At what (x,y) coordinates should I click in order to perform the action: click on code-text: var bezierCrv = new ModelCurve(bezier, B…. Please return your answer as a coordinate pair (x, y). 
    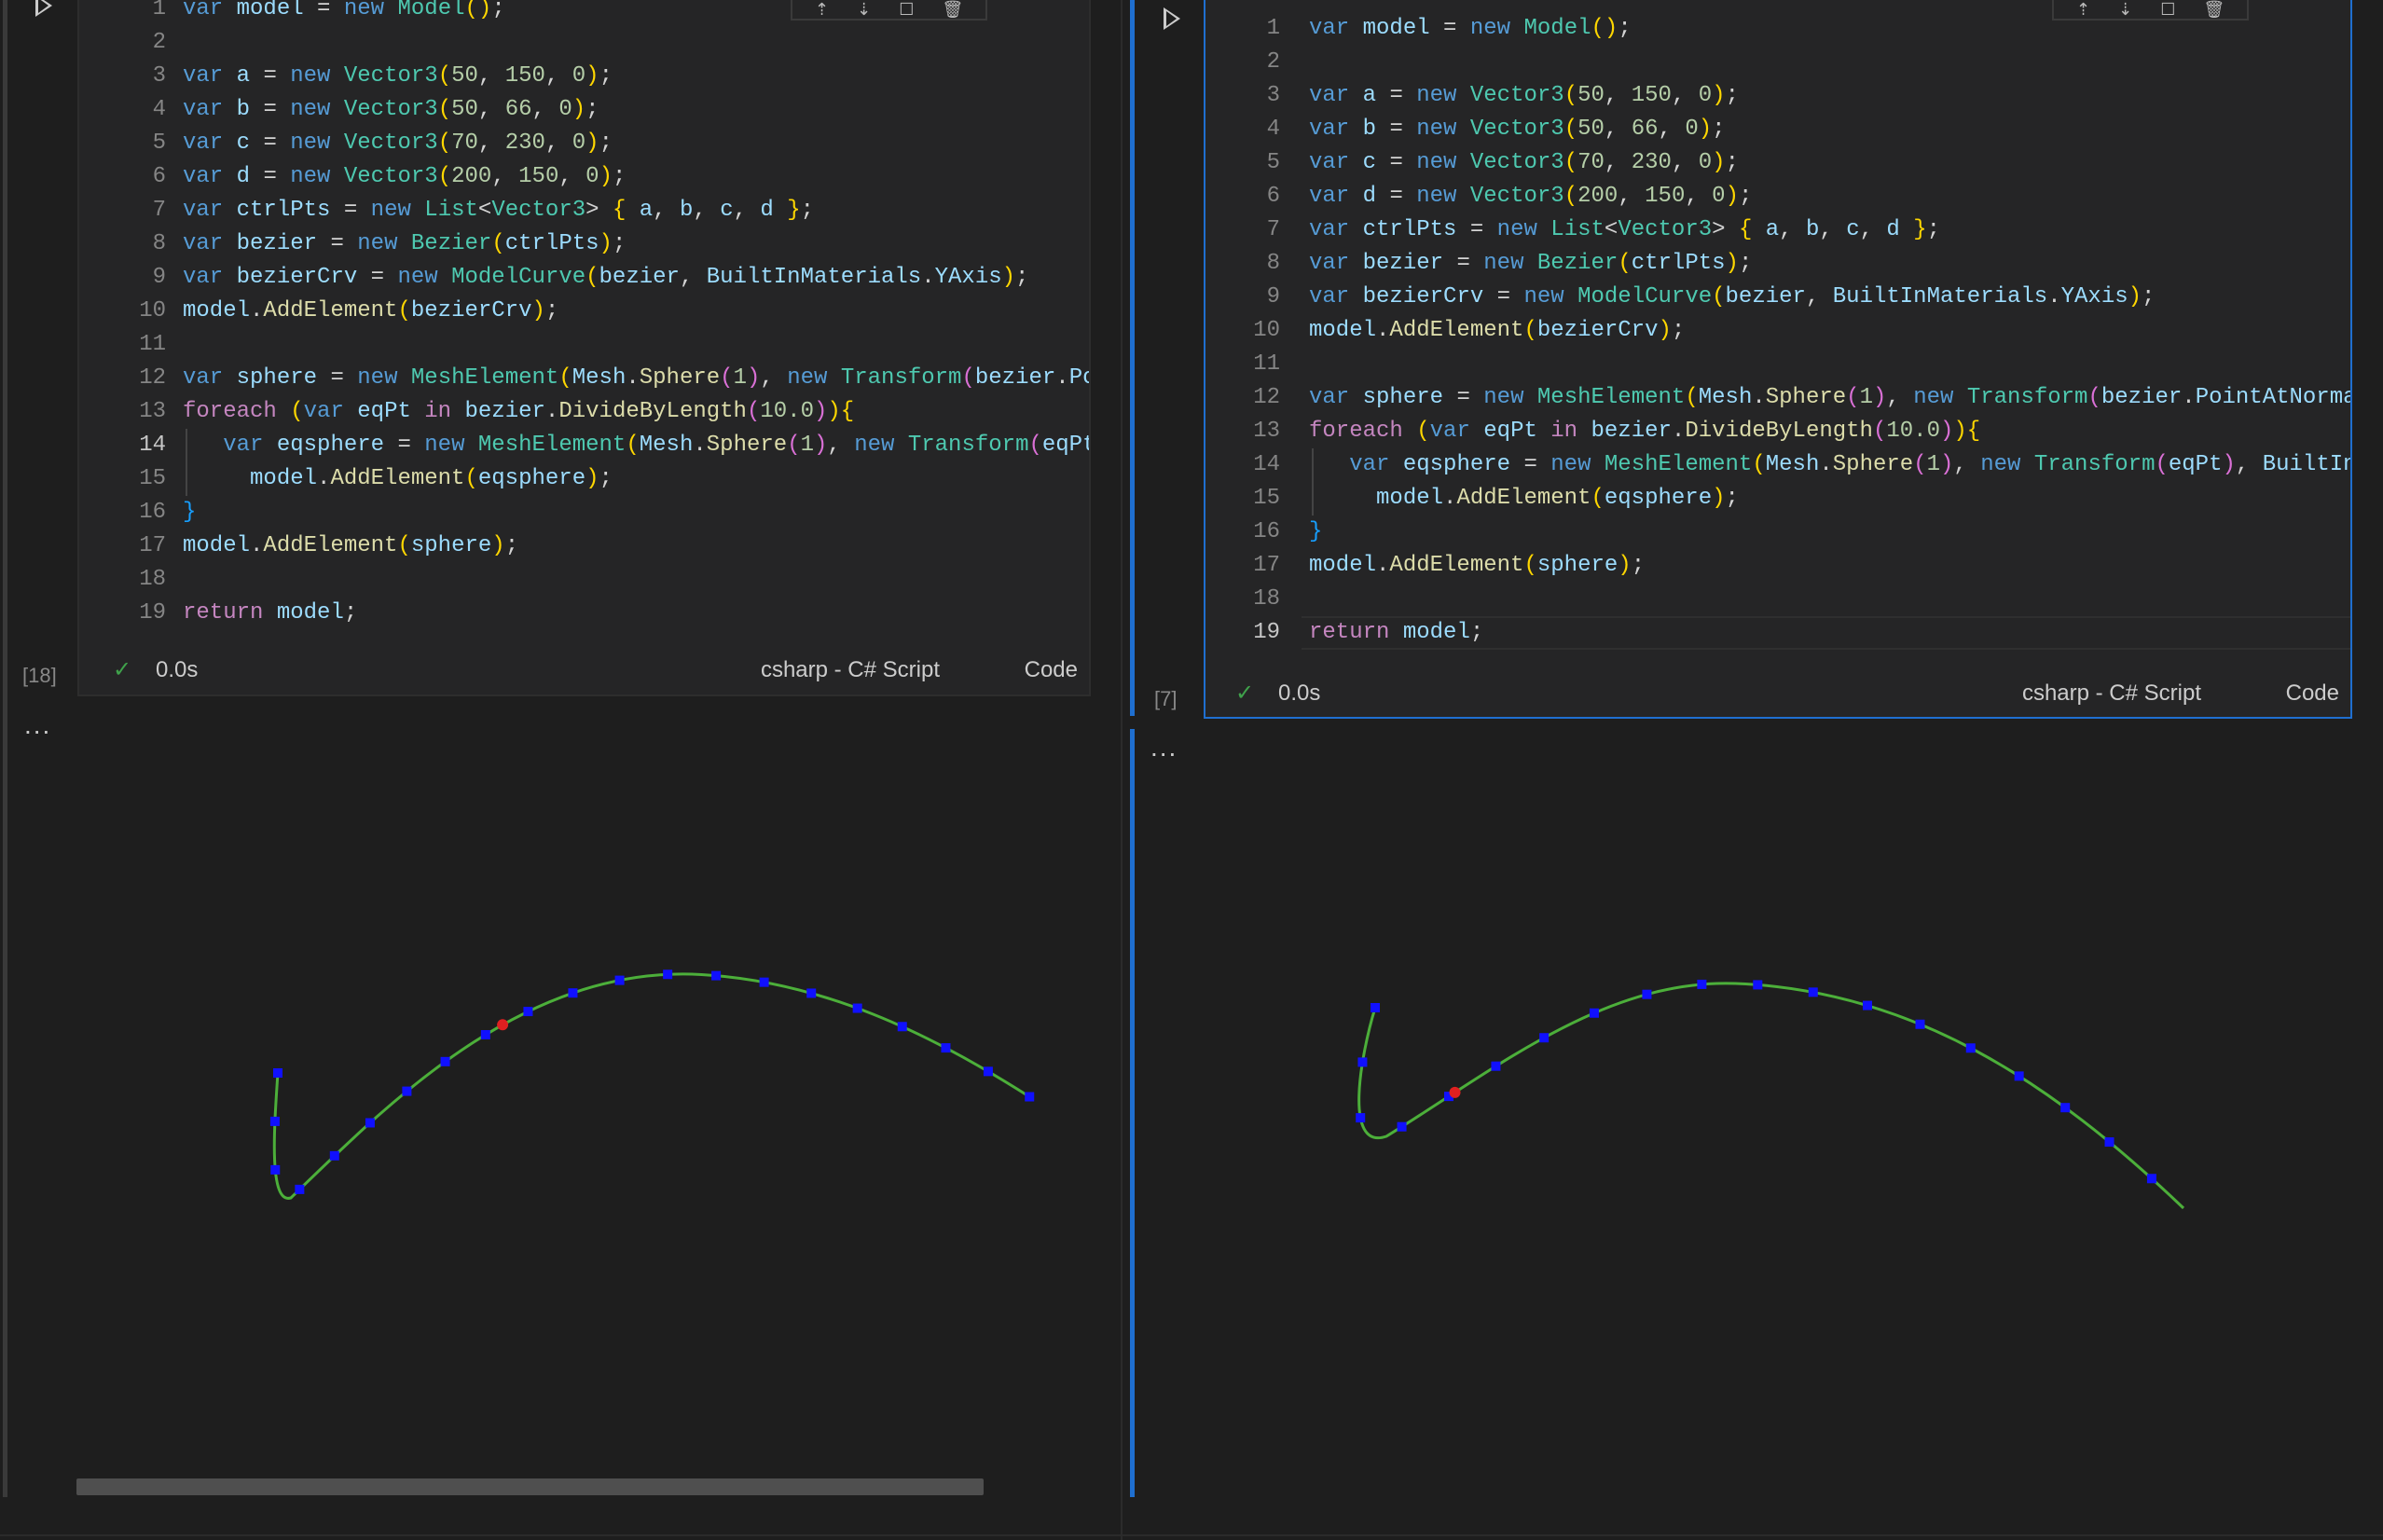
    Looking at the image, I should click on (1732, 296).